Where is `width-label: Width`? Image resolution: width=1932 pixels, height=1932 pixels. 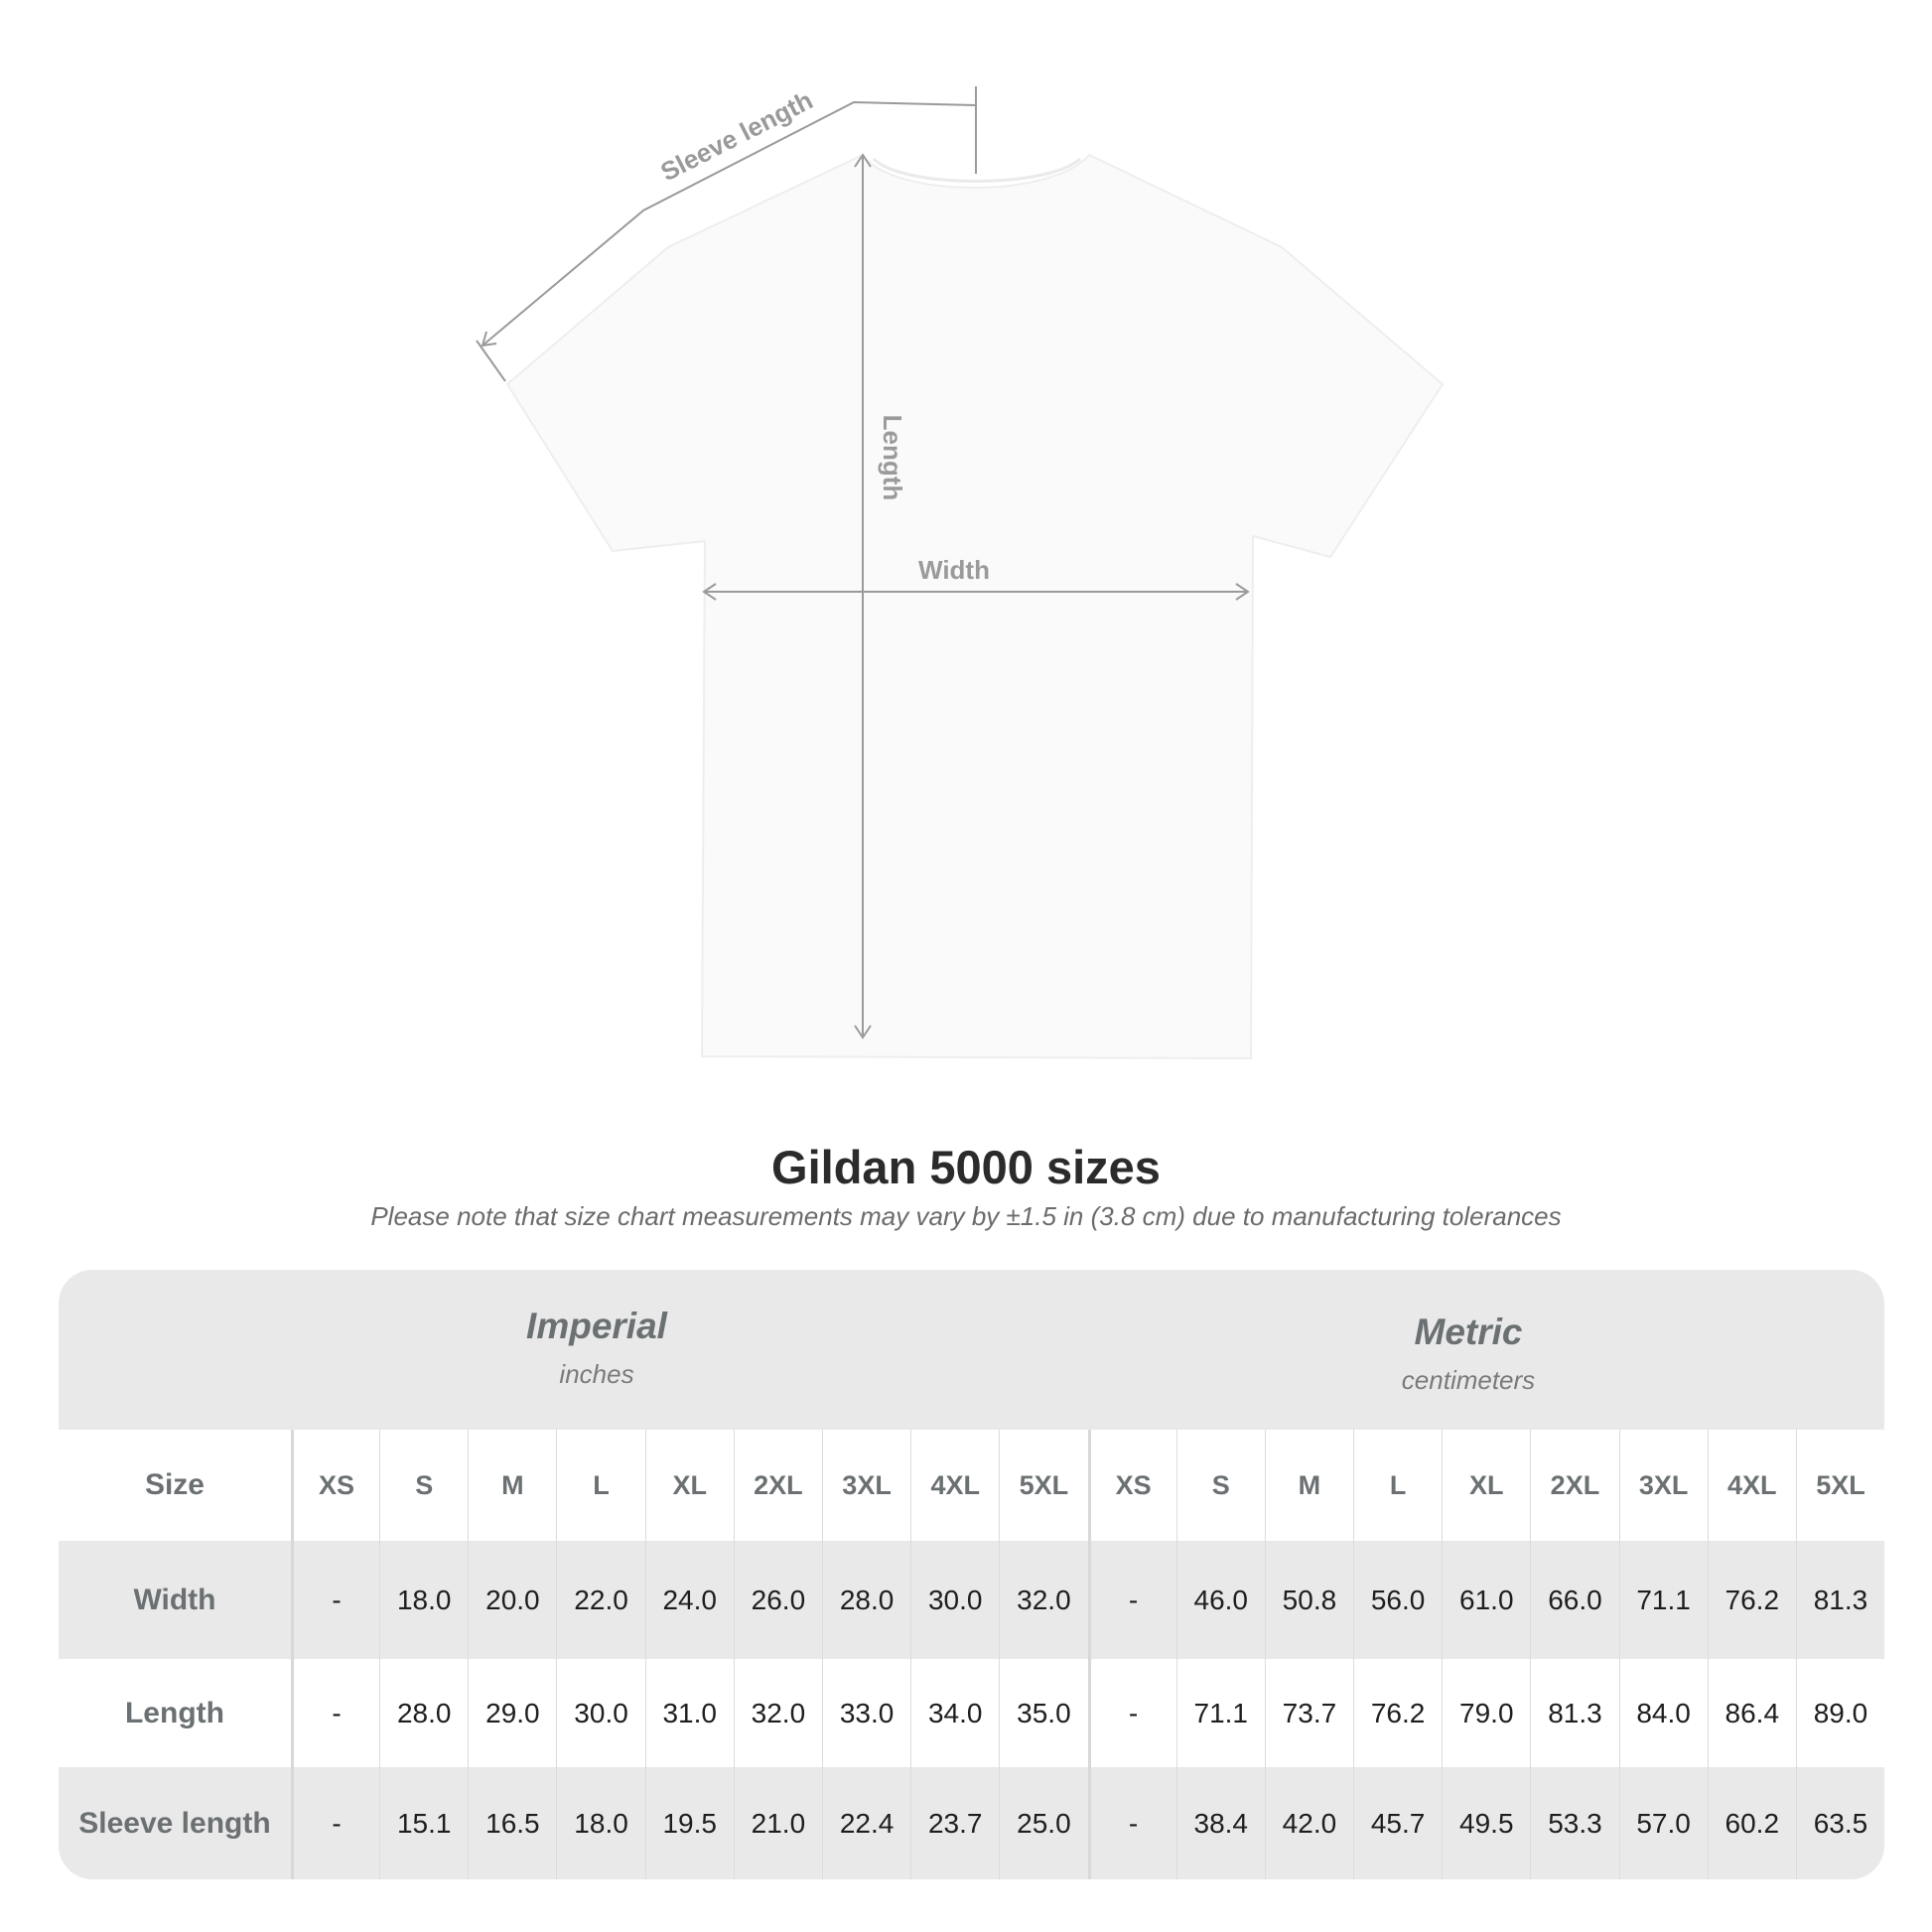 width-label: Width is located at coordinates (954, 570).